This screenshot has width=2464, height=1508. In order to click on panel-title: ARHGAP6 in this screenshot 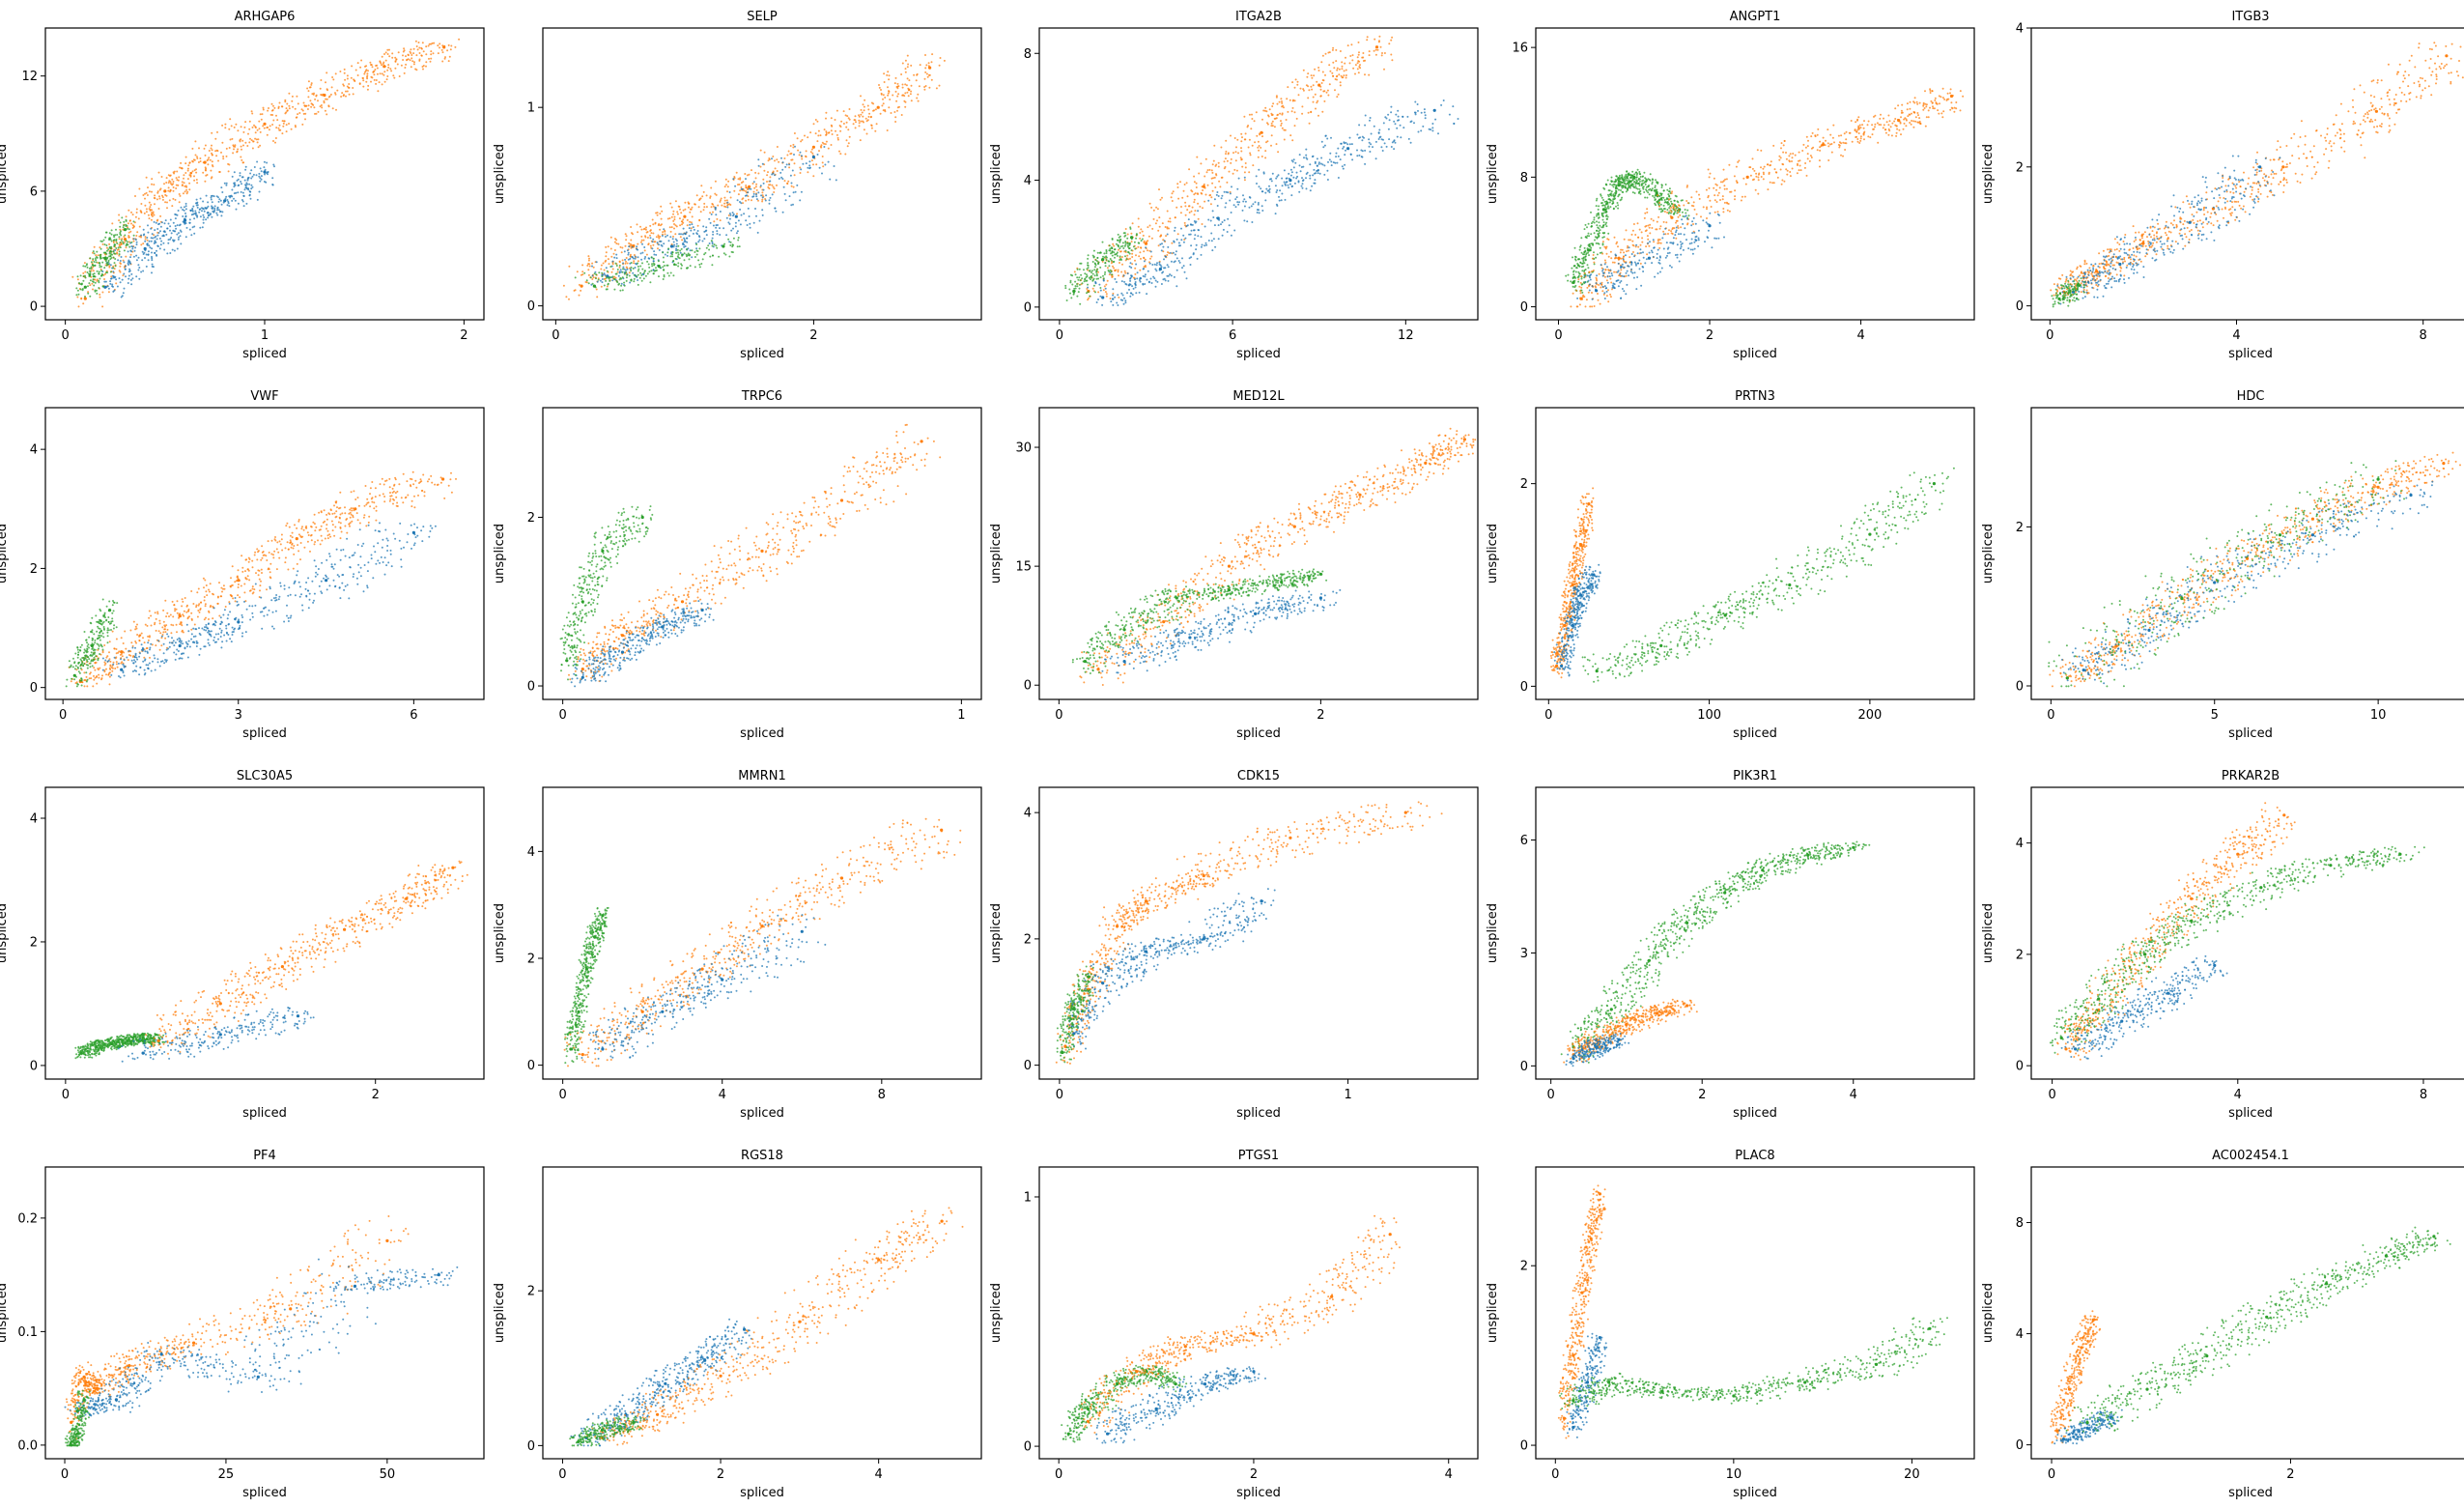, I will do `click(265, 17)`.